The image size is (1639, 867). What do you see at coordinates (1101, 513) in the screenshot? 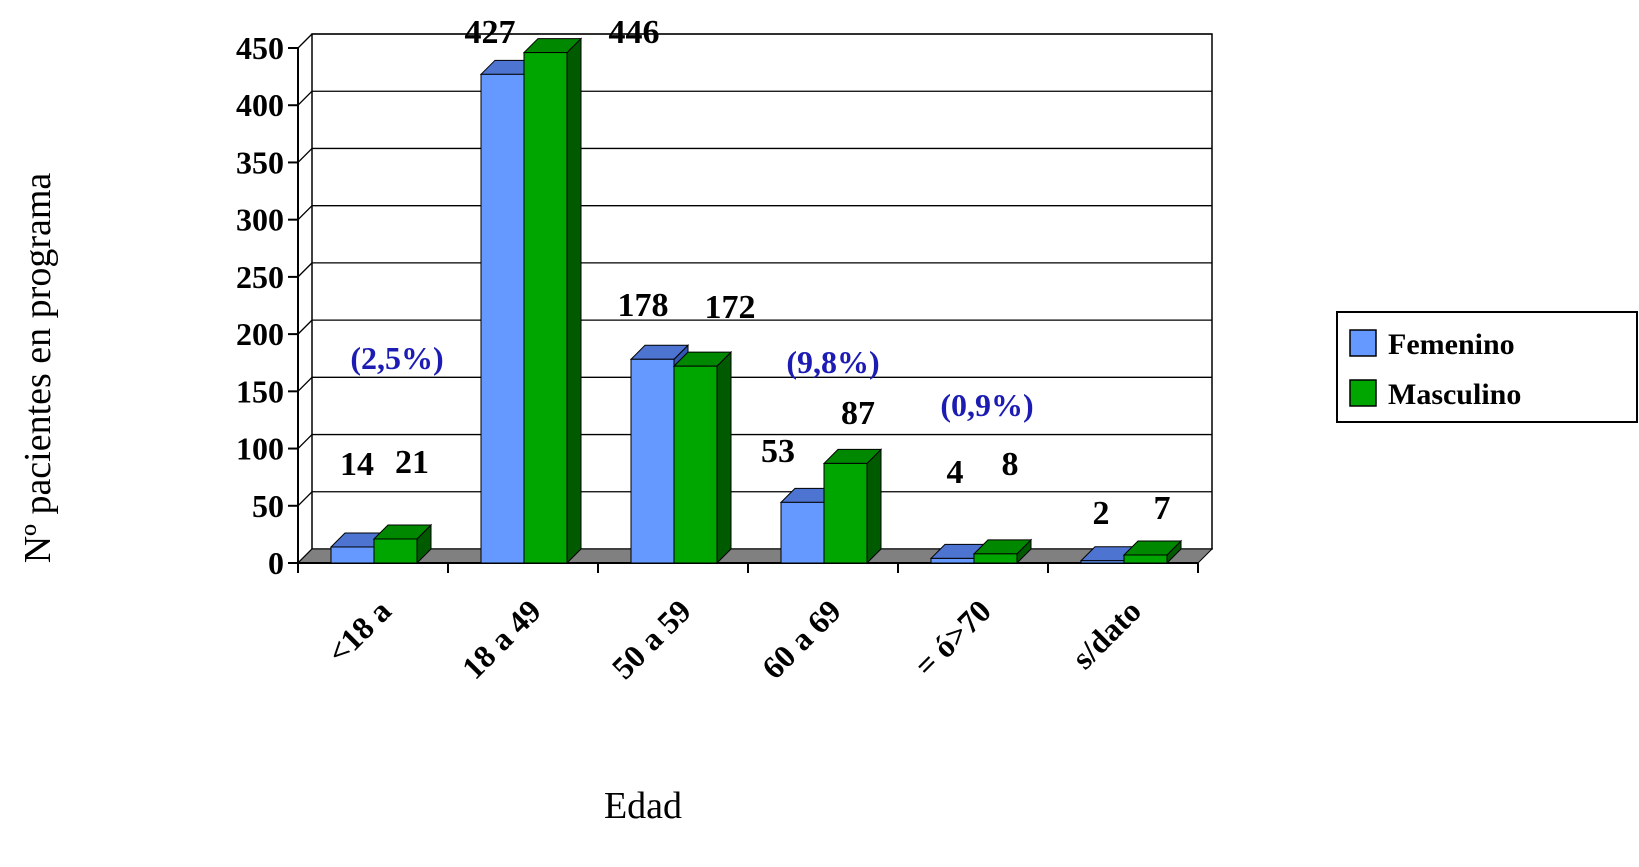
I see `data-label-femenino: 2` at bounding box center [1101, 513].